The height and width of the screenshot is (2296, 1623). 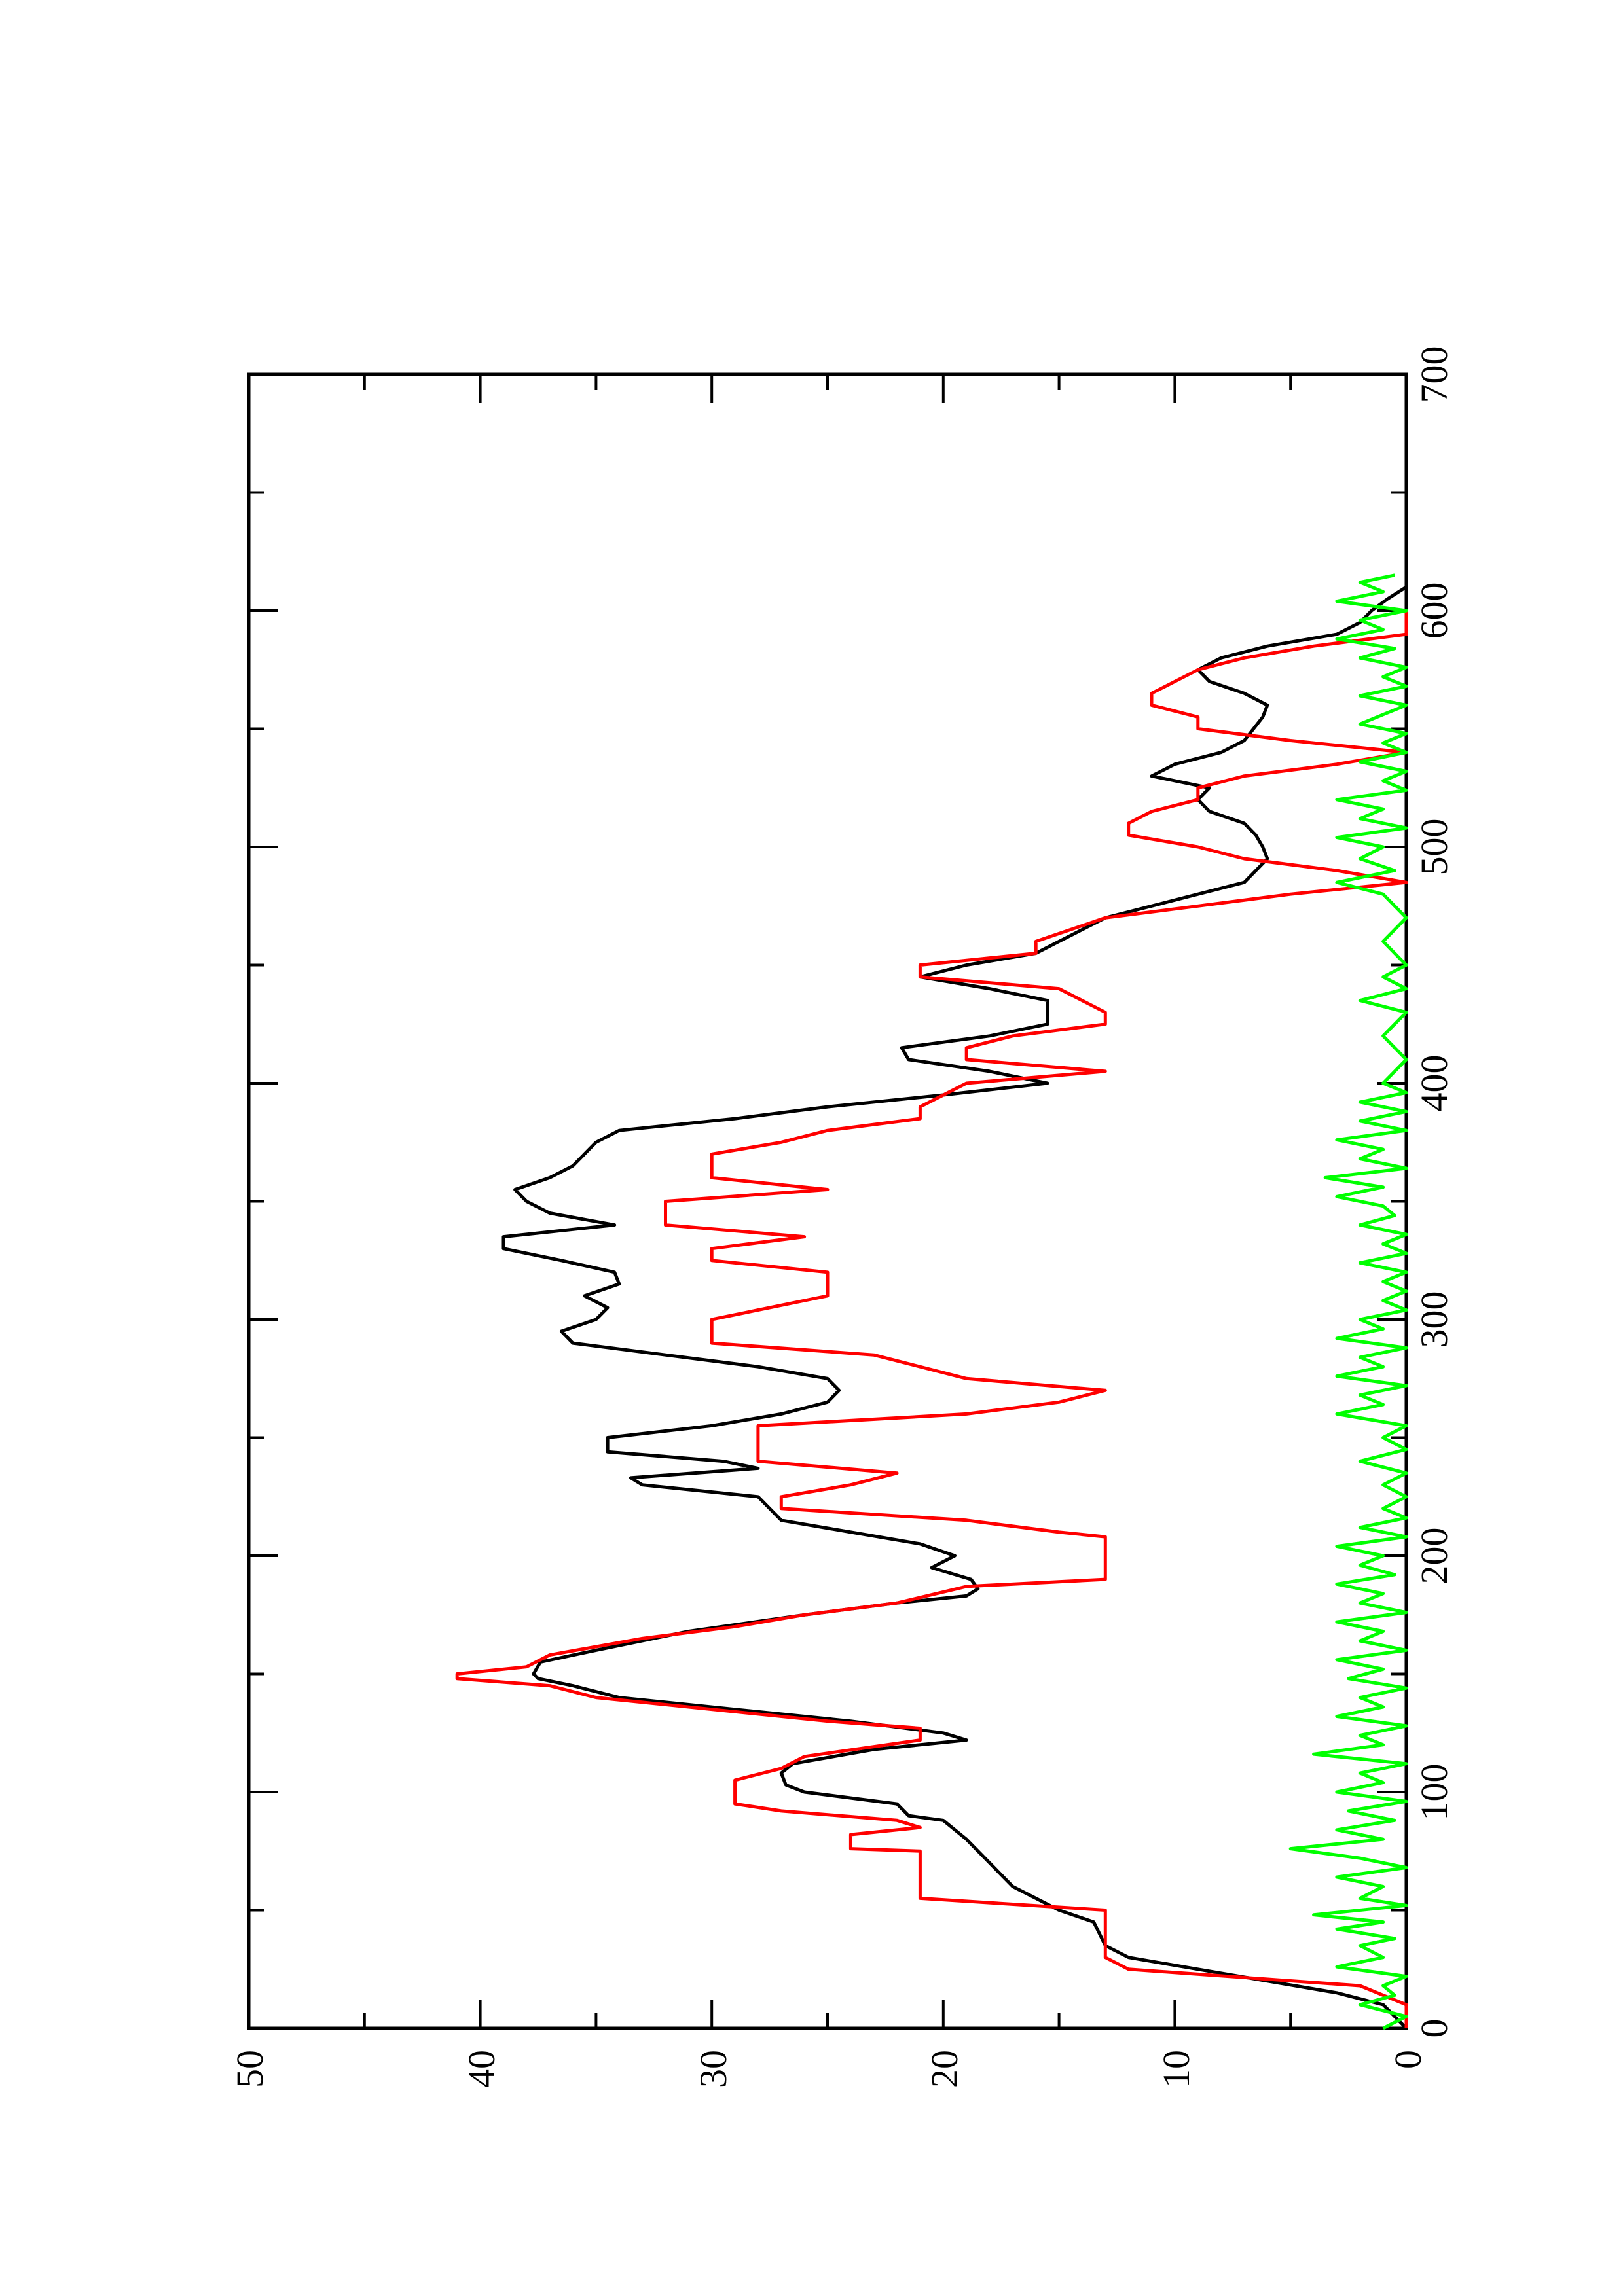 What do you see at coordinates (1434, 847) in the screenshot?
I see `x-tick-label: 500` at bounding box center [1434, 847].